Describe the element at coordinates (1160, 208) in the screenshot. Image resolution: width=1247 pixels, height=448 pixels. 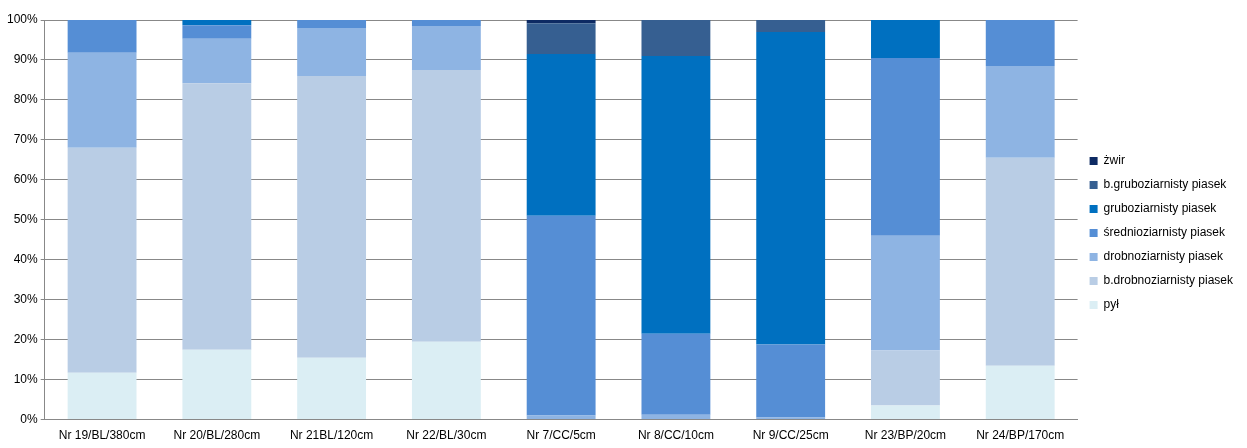
I see `legend-label: gruboziarnisty piasek` at that location.